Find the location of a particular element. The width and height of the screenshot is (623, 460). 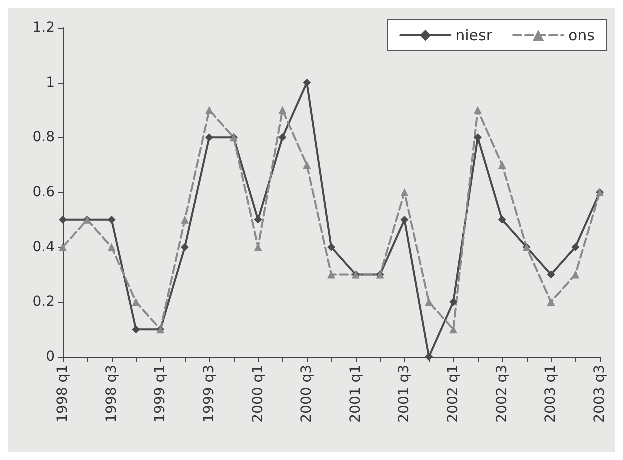

y-tick-label: 1.2 is located at coordinates (43, 28).